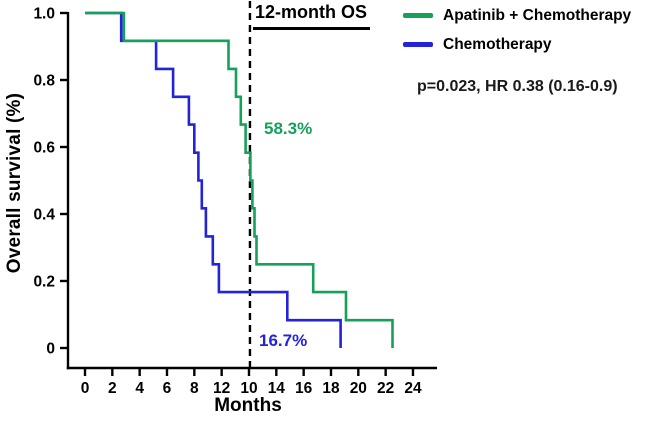  What do you see at coordinates (537, 15) in the screenshot?
I see `legend-label-apatinib: Apatinib + Chemotherapy` at bounding box center [537, 15].